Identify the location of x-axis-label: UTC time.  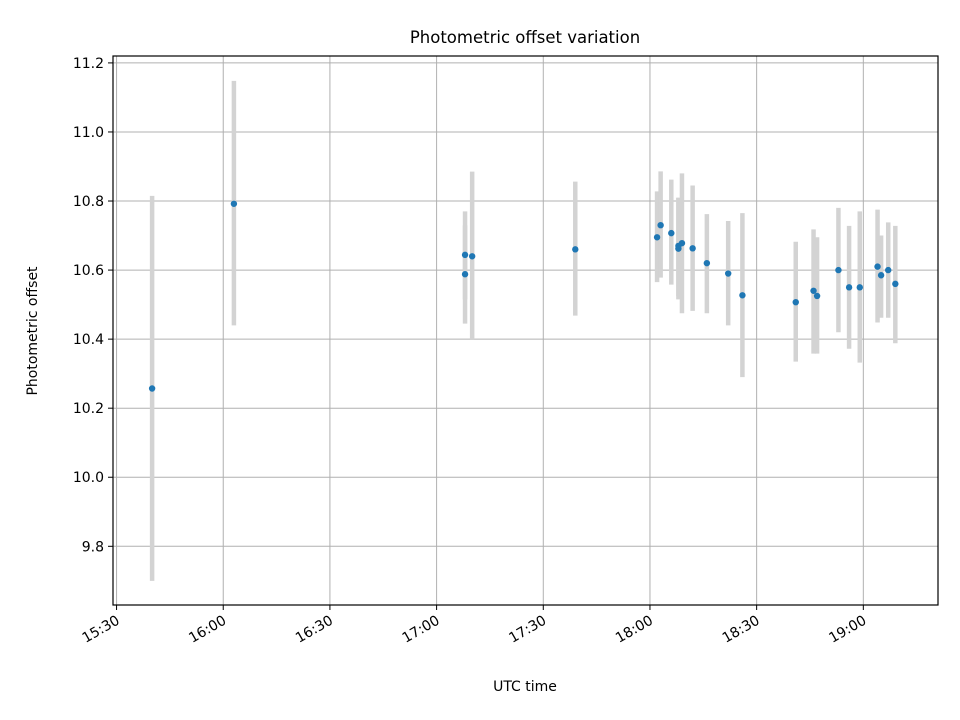
(525, 687).